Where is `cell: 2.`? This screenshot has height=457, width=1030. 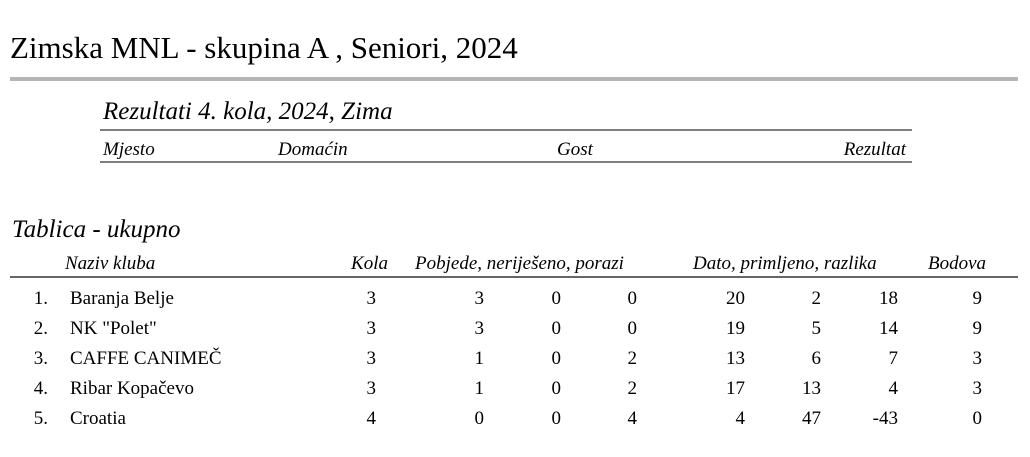
cell: 2. is located at coordinates (41, 328).